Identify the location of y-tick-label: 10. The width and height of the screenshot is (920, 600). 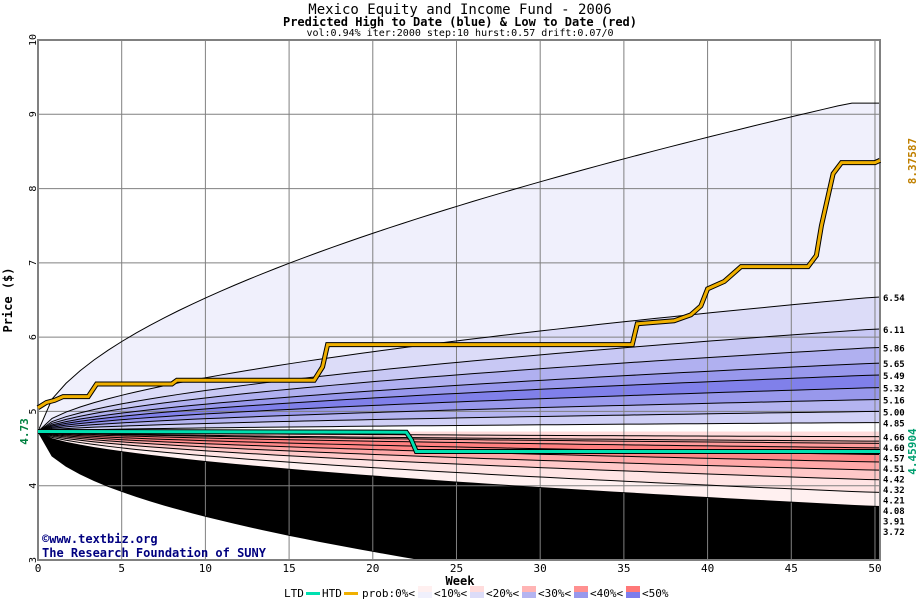
(33, 40).